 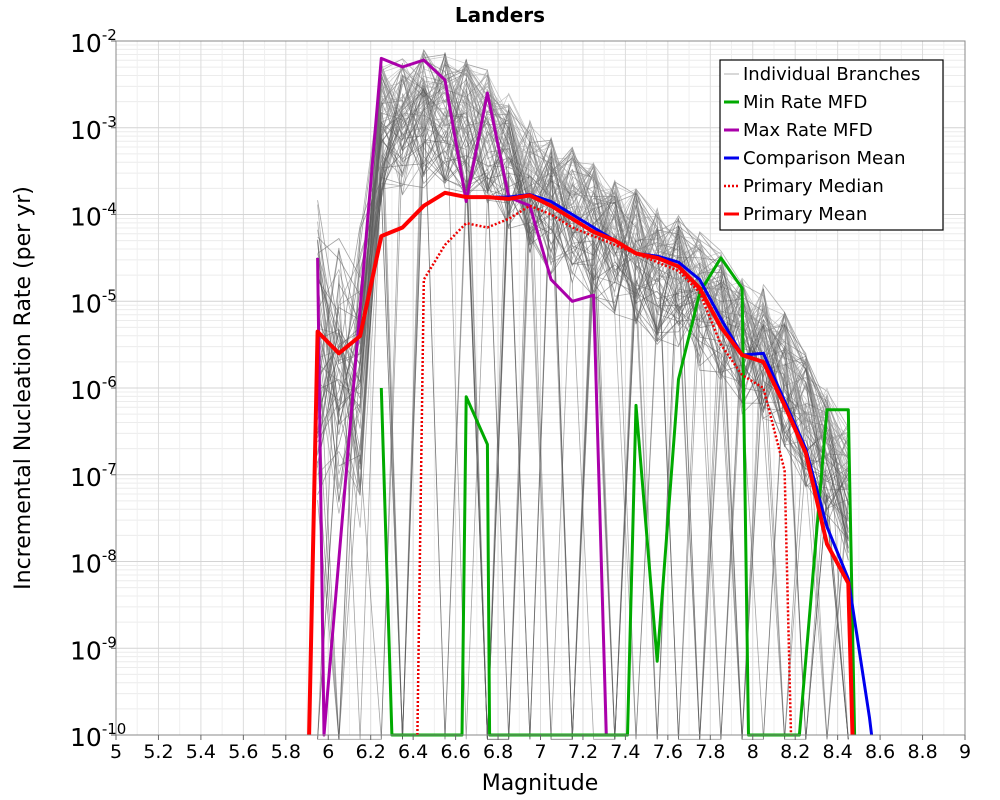 I want to click on y-tick-label: 10⁻⁹, so click(x=93, y=649).